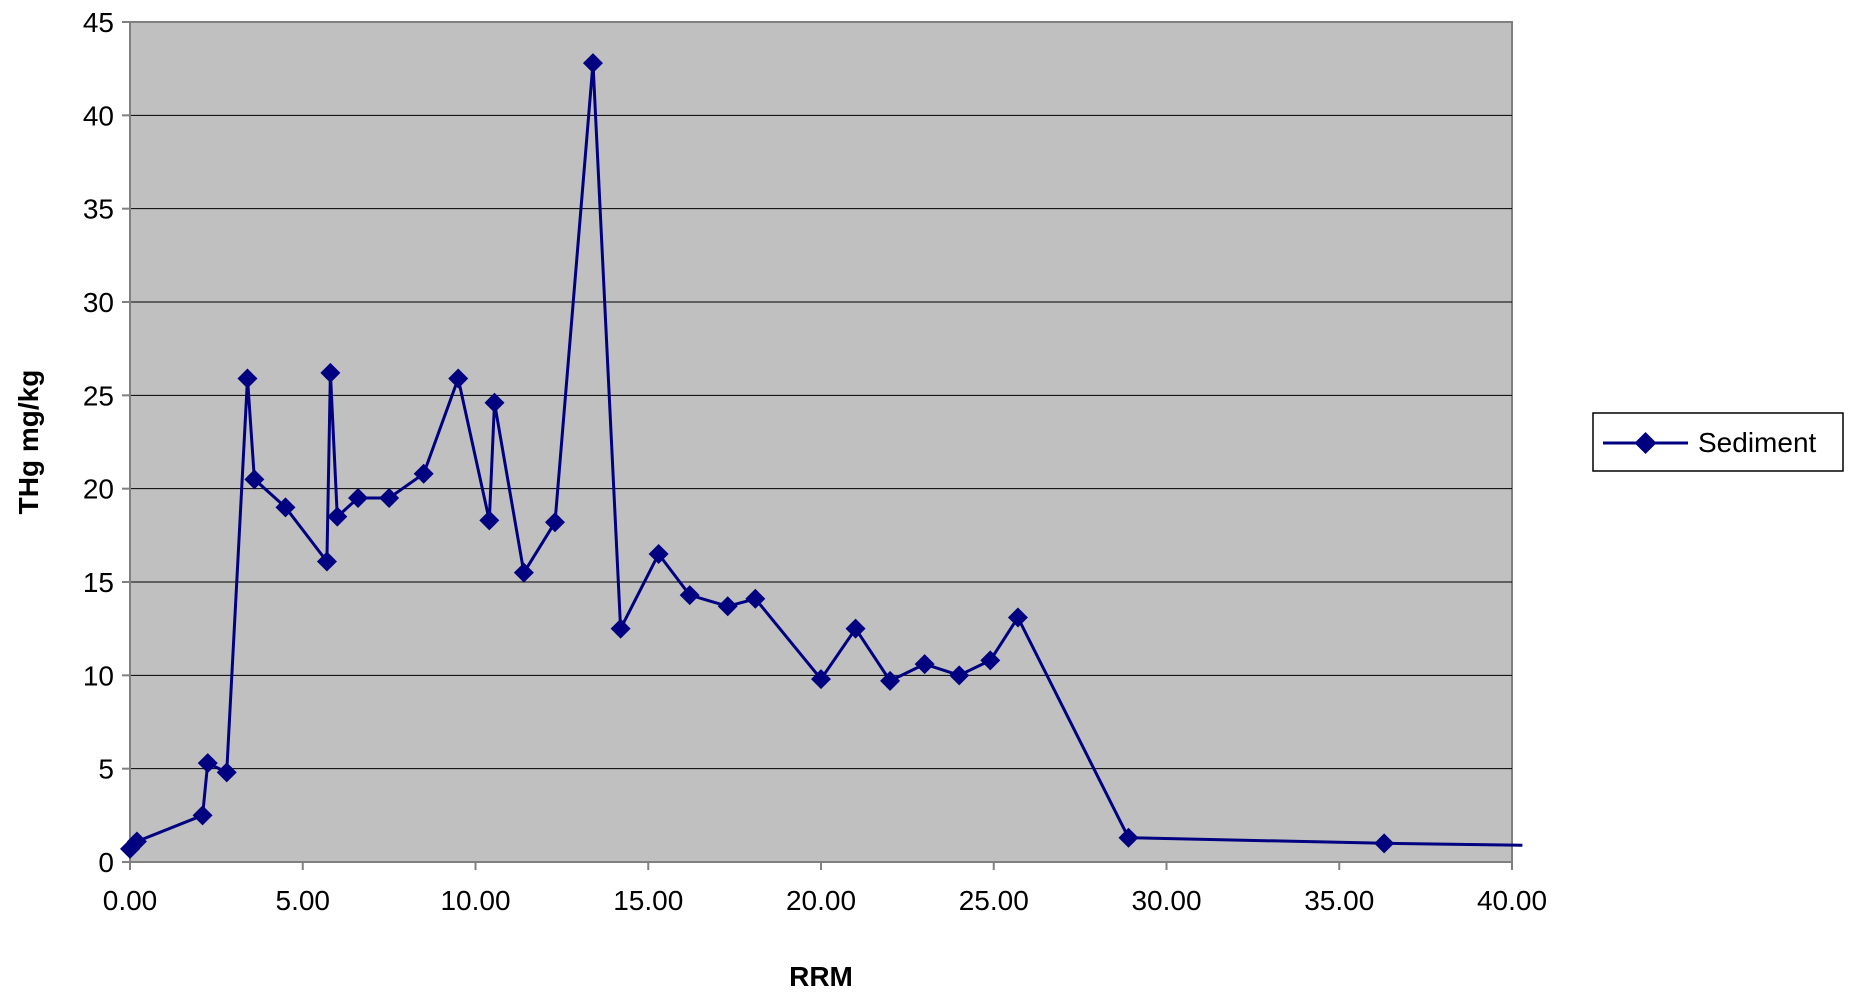 The height and width of the screenshot is (999, 1849). Describe the element at coordinates (98, 442) in the screenshot. I see `y-tick-labels: 0 5 10 15 20 25 30 35 40 45` at that location.